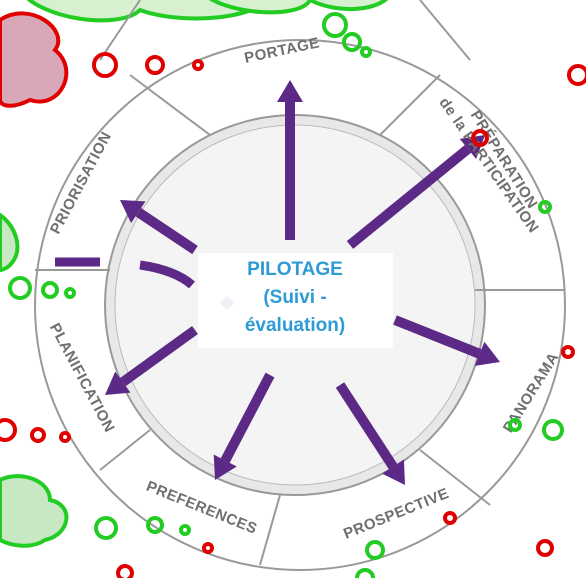  I want to click on stroke, so click(125, 273).